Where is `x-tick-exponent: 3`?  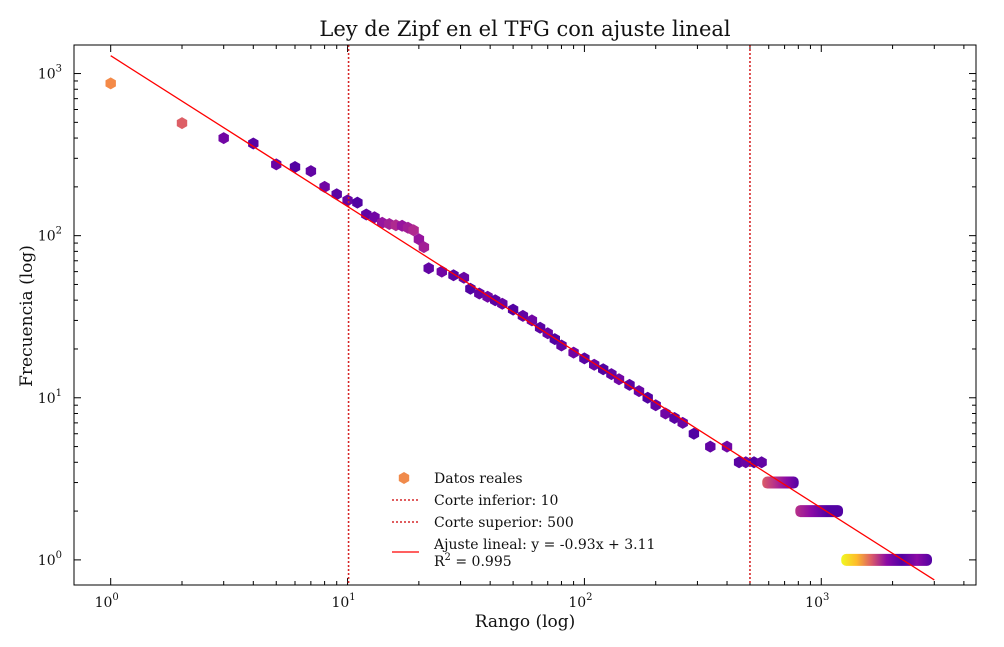 x-tick-exponent: 3 is located at coordinates (826, 597).